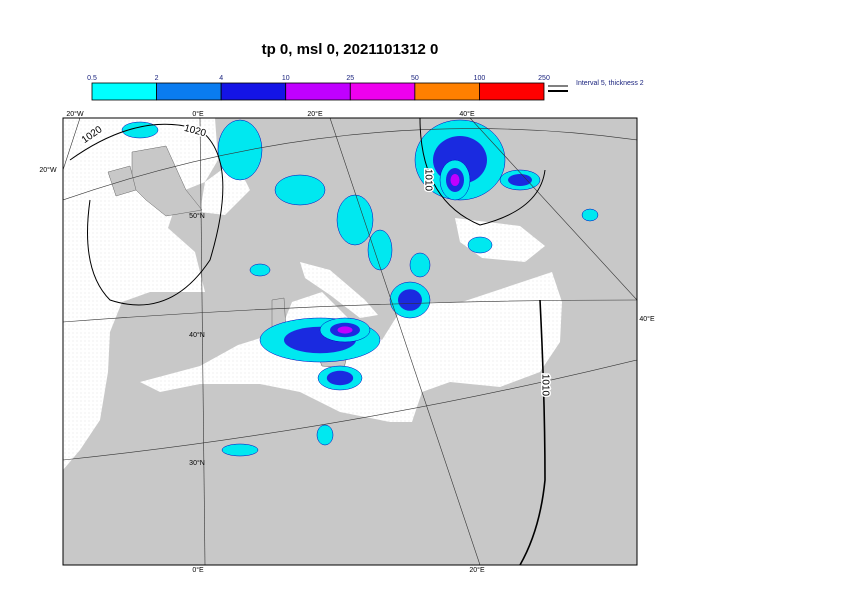 The width and height of the screenshot is (842, 601). Describe the element at coordinates (48, 170) in the screenshot. I see `lat-label: 20°W` at that location.